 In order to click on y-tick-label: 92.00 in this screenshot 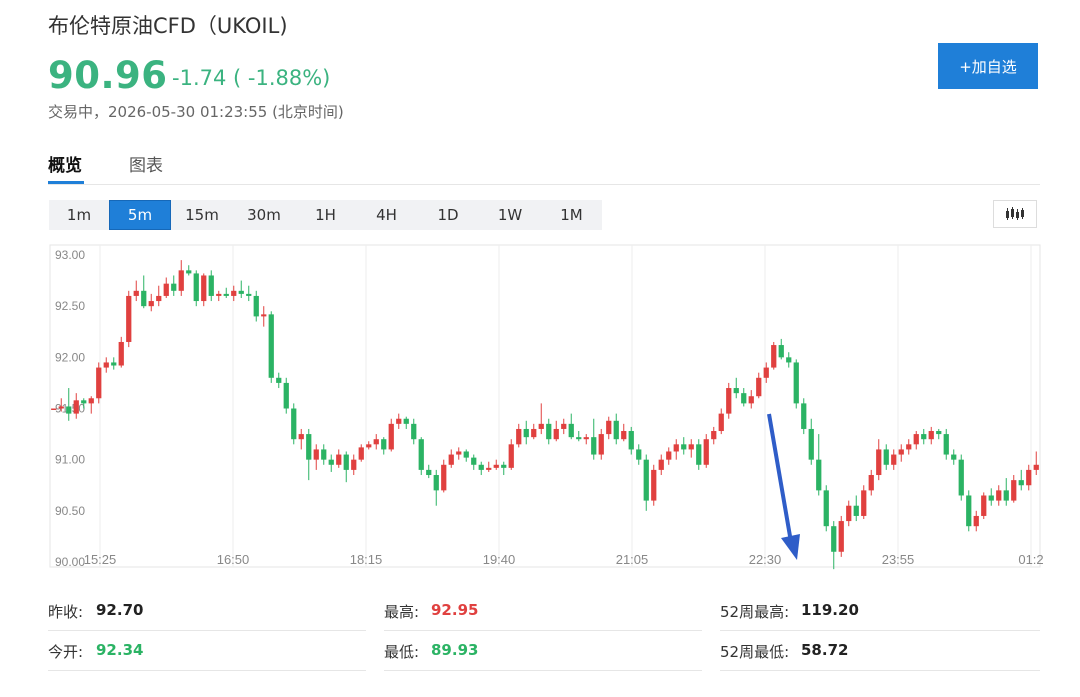, I will do `click(70, 357)`.